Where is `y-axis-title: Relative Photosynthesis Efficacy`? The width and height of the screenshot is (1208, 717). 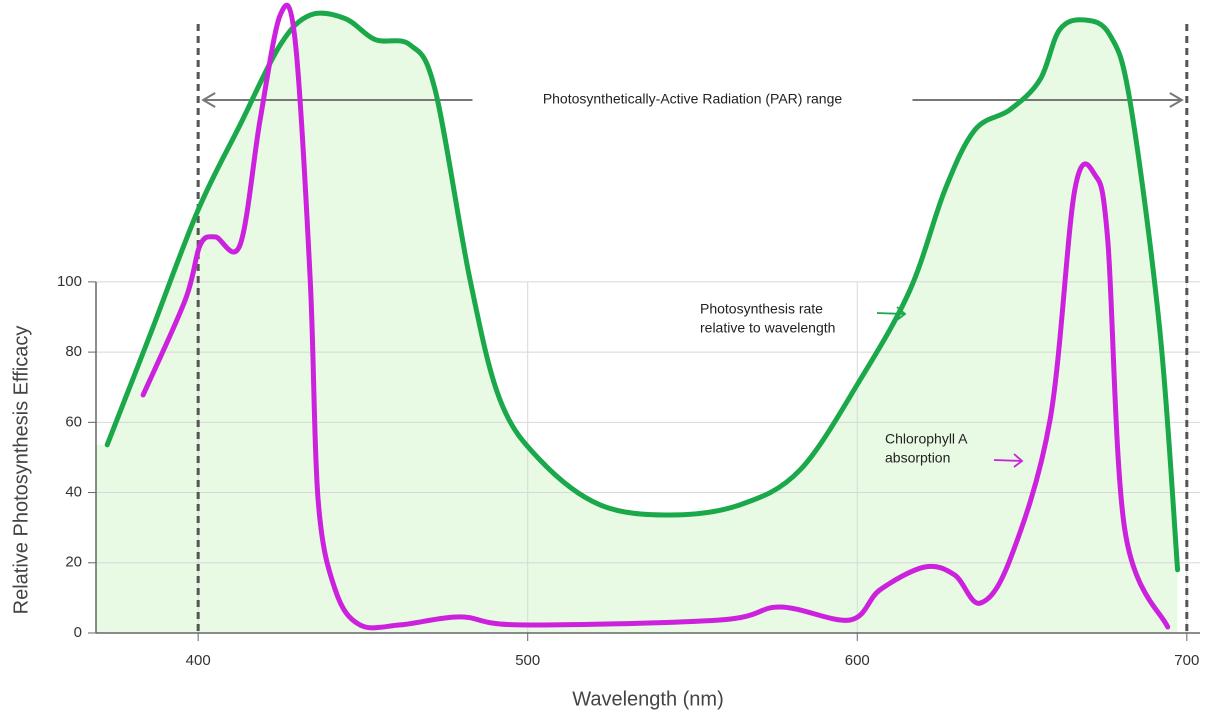 y-axis-title: Relative Photosynthesis Efficacy is located at coordinates (21, 470).